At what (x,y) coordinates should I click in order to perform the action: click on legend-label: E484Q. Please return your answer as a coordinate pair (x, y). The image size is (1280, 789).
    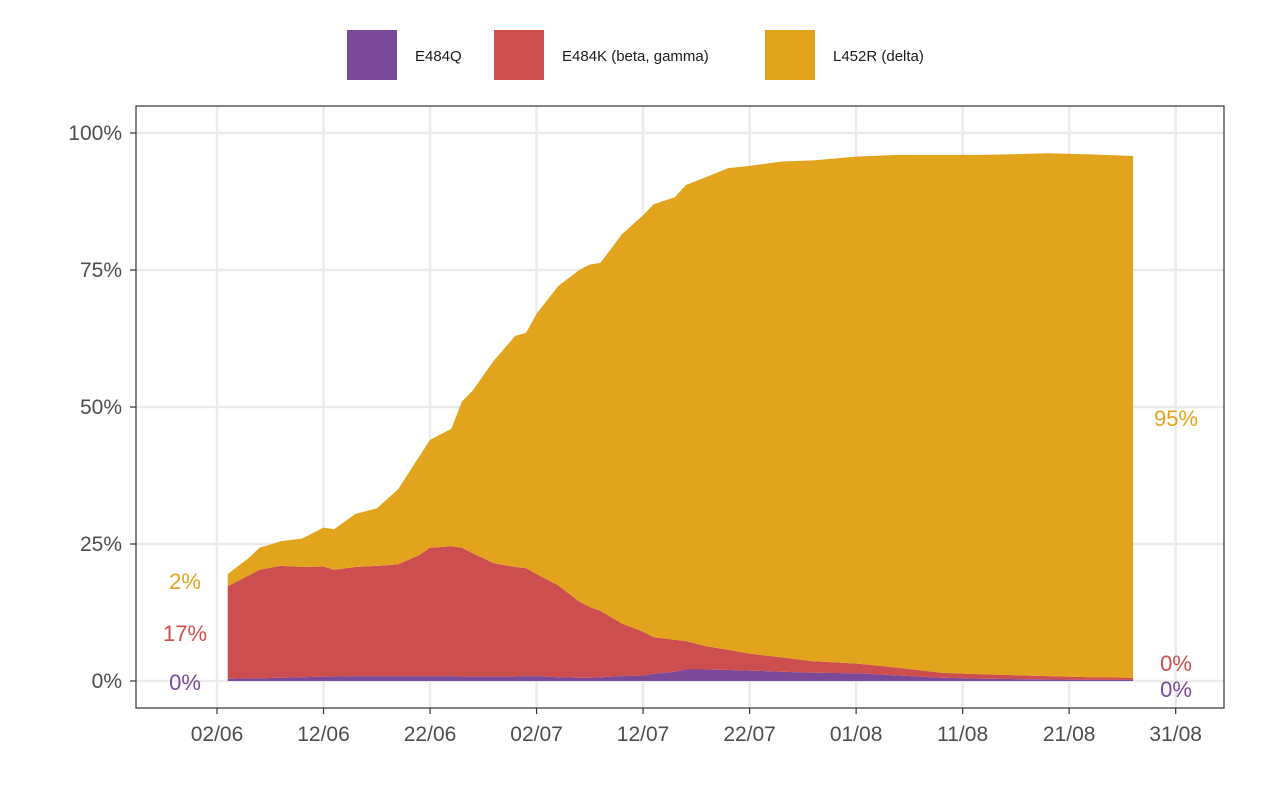
    Looking at the image, I should click on (438, 56).